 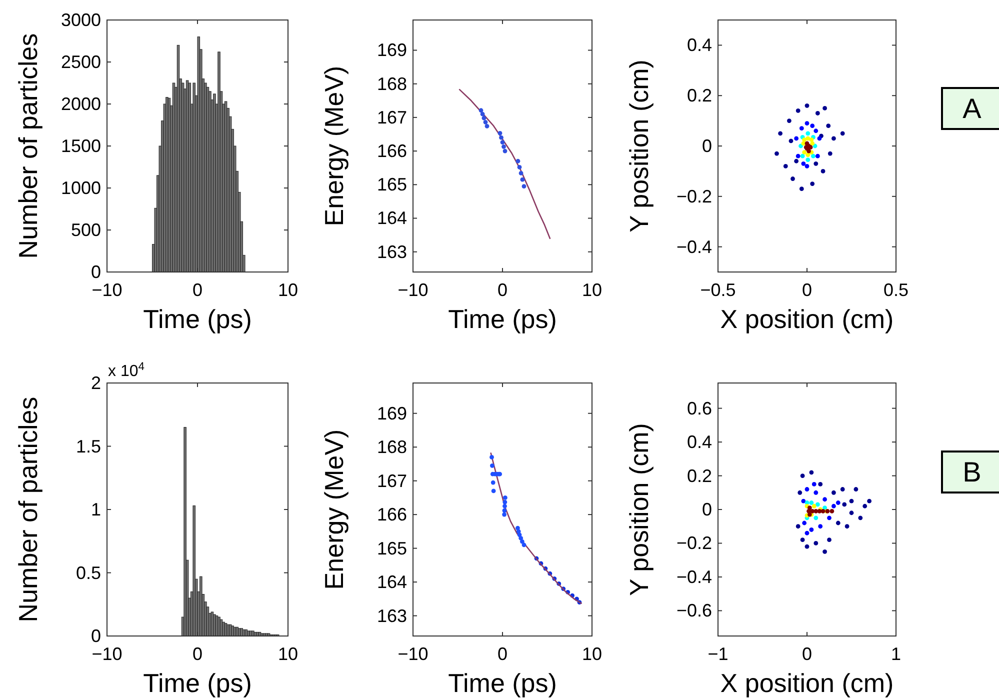 I want to click on y-tick-label: 1, so click(x=95, y=510).